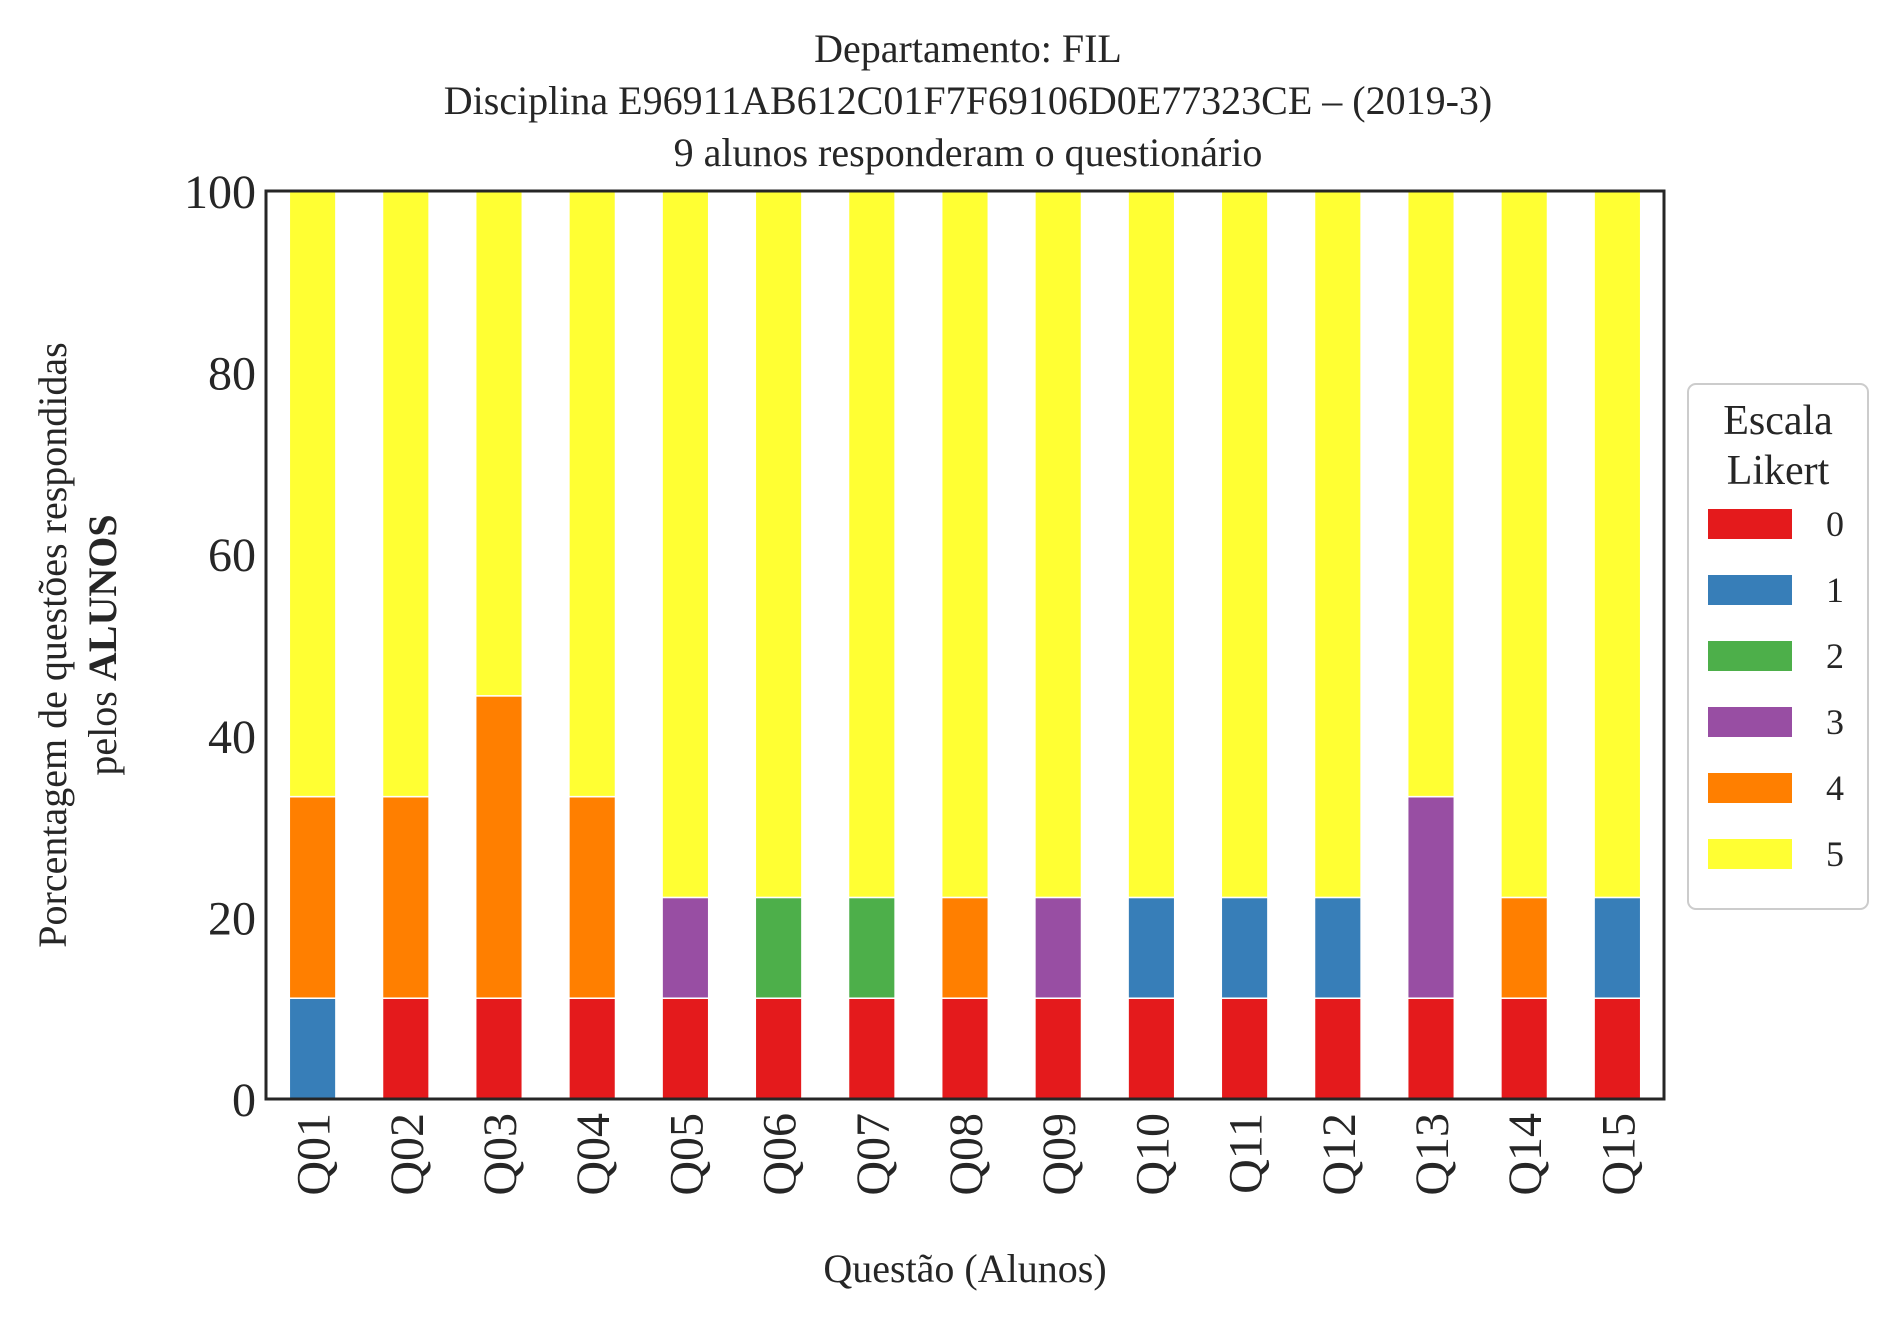 The height and width of the screenshot is (1328, 1892). Describe the element at coordinates (1152, 1154) in the screenshot. I see `x-tick-label: Q10` at that location.